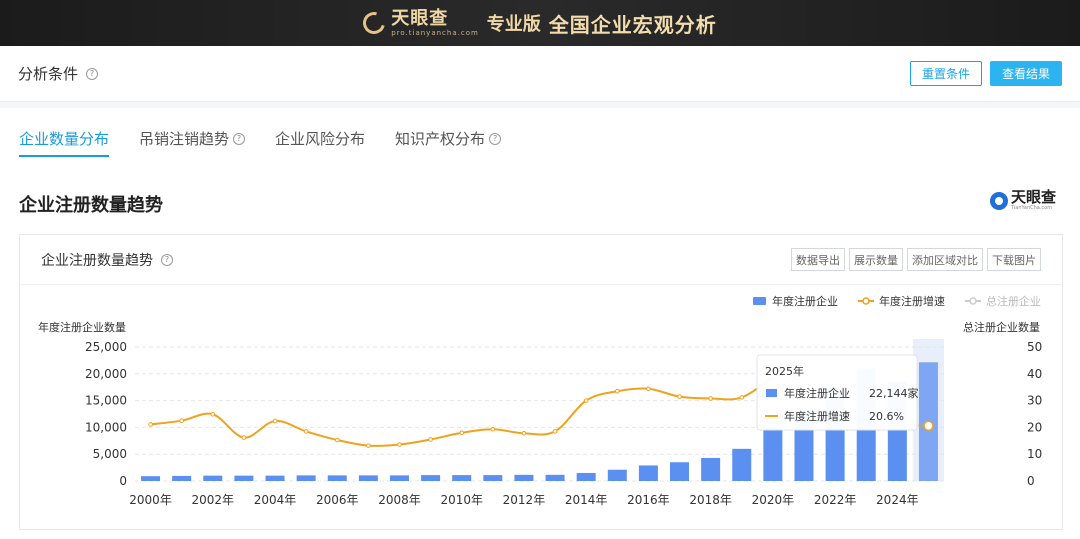 Image resolution: width=1080 pixels, height=539 pixels. Describe the element at coordinates (784, 371) in the screenshot. I see `tooltip-title: 2025年` at that location.